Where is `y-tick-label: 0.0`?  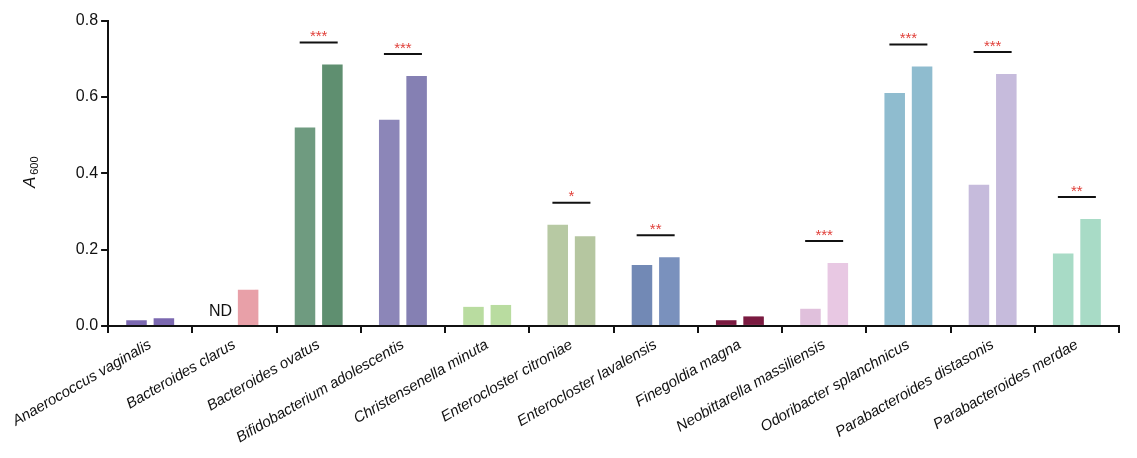
y-tick-label: 0.0 is located at coordinates (87, 325).